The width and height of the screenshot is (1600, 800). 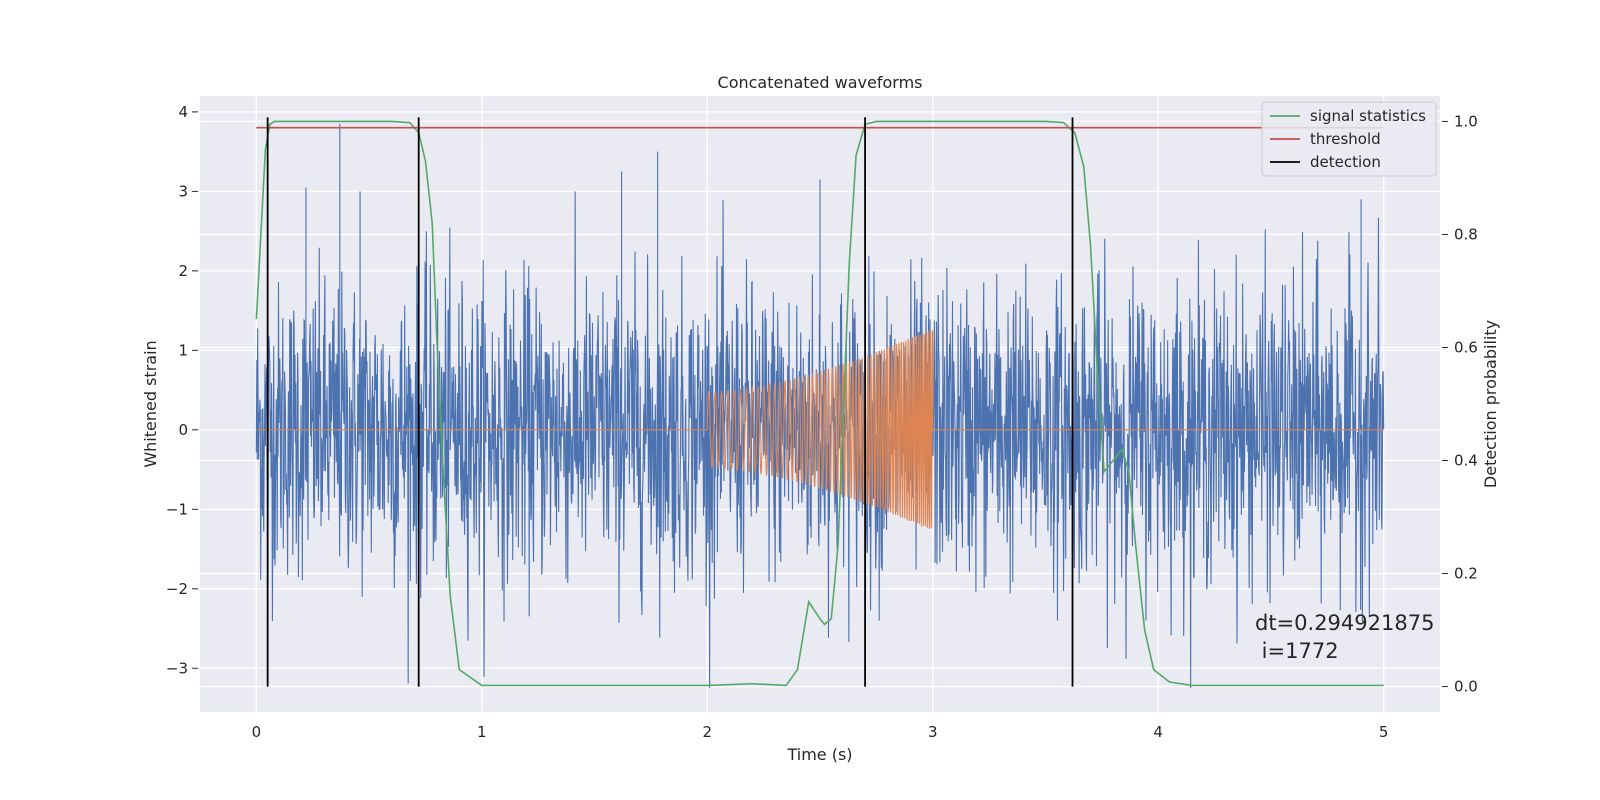 I want to click on legend-label-threshold: threshold, so click(x=1345, y=139).